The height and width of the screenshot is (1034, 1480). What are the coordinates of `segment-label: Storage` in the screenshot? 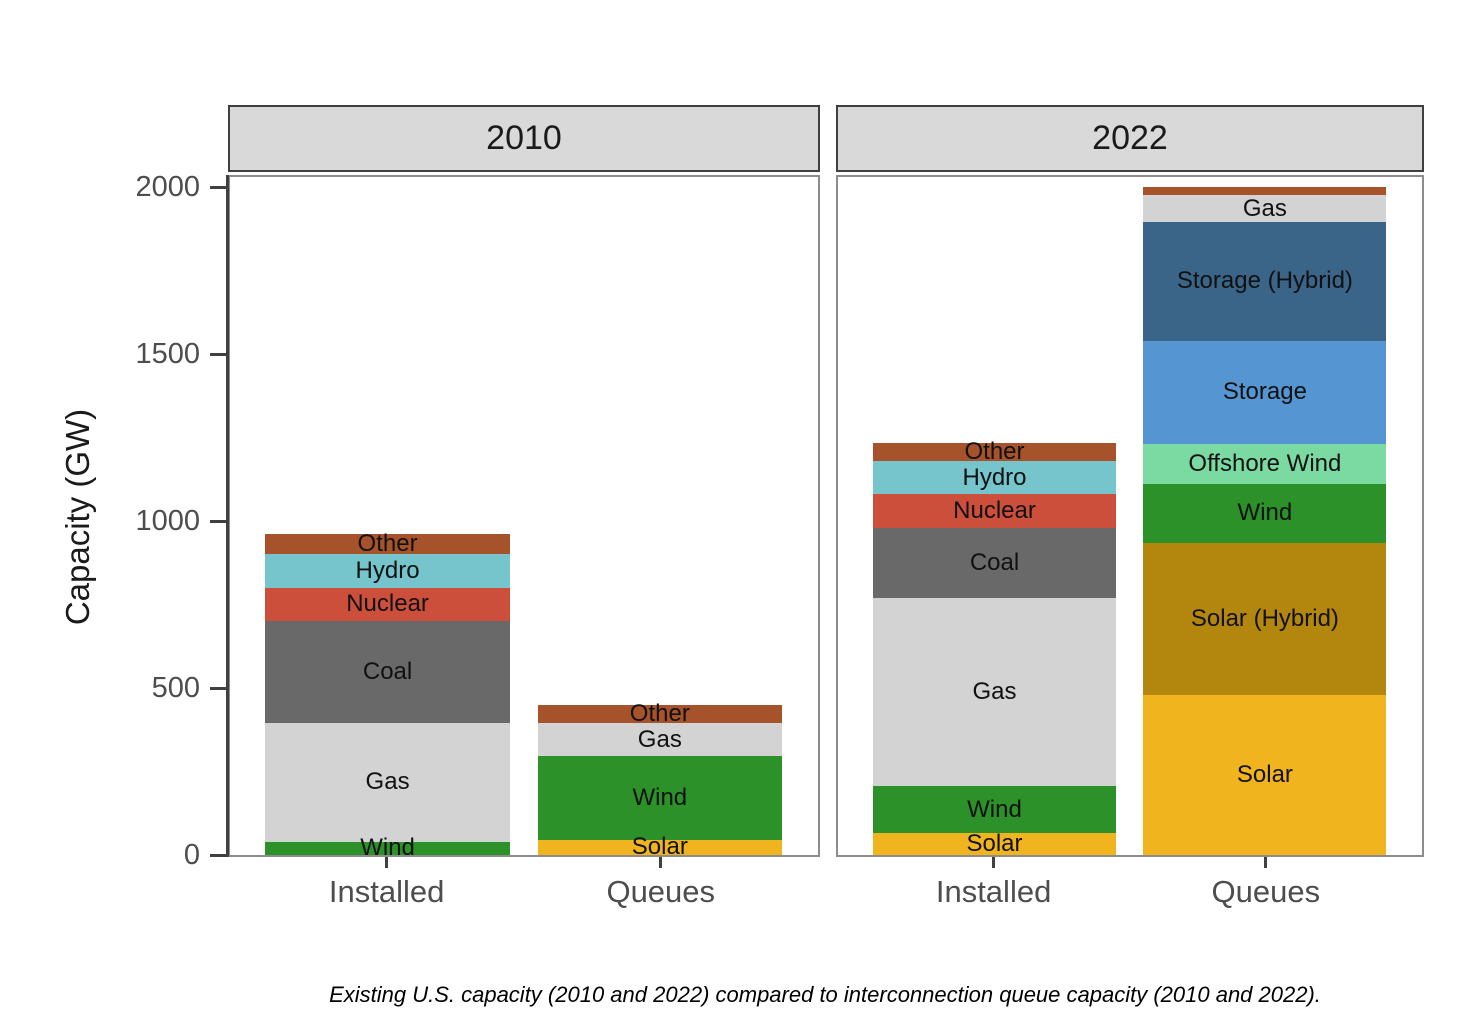 It's located at (1264, 392).